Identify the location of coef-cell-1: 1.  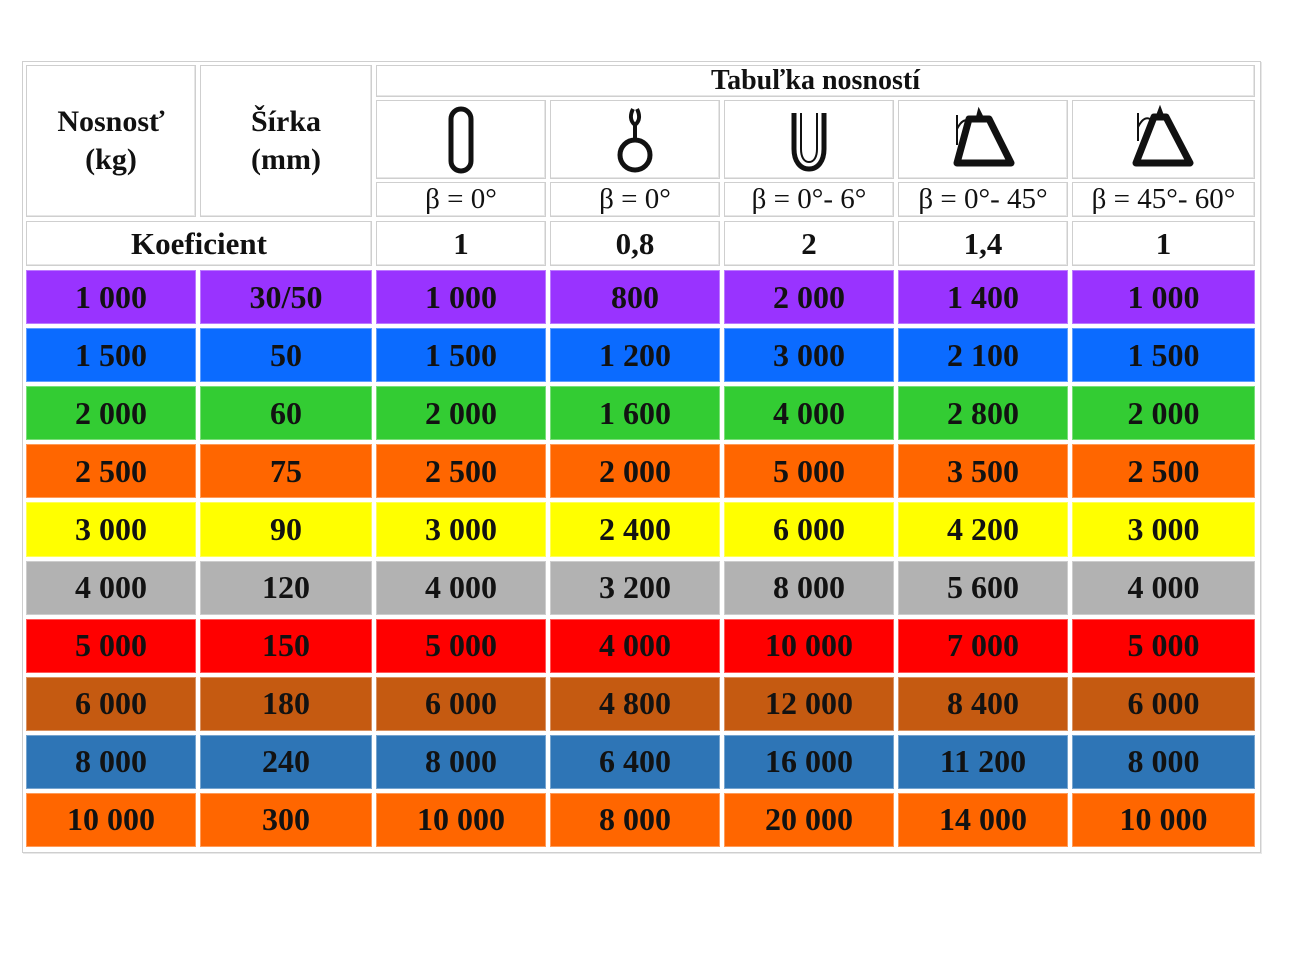
(461, 243).